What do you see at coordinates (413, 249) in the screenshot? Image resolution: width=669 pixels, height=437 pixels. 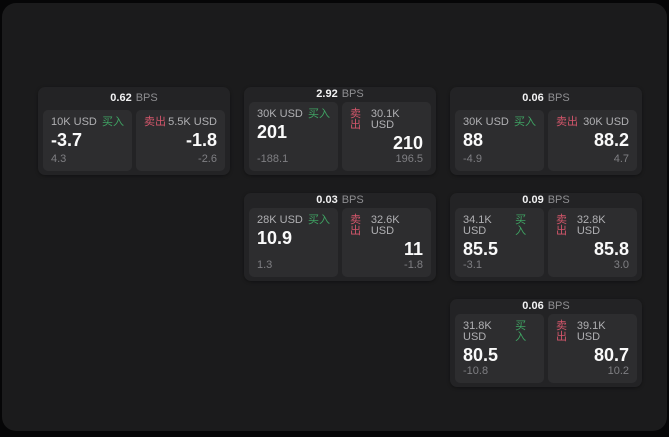 I see `sell-price: 11` at bounding box center [413, 249].